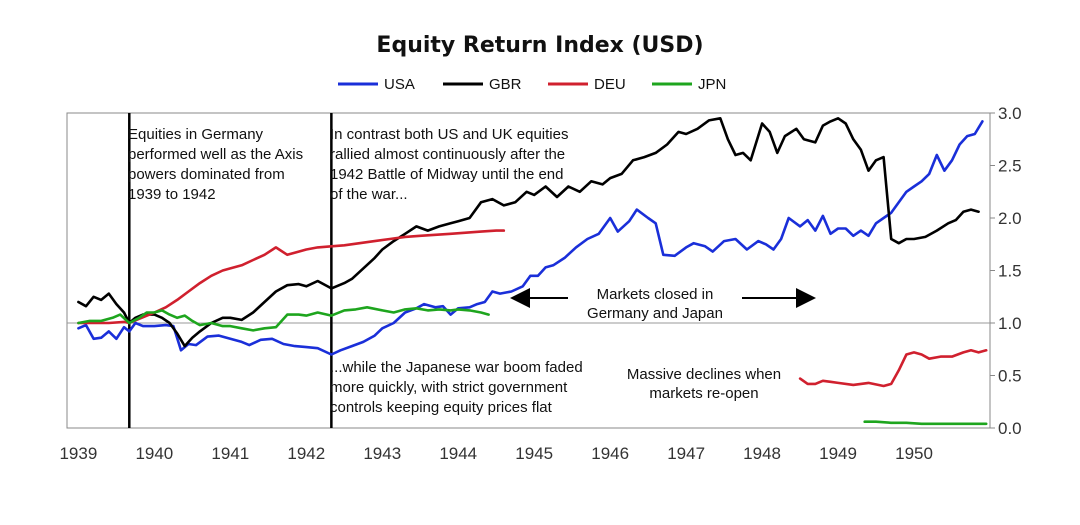 This screenshot has height=525, width=1080. I want to click on annotation-line: ...while the Japanese war boom faded, so click(456, 367).